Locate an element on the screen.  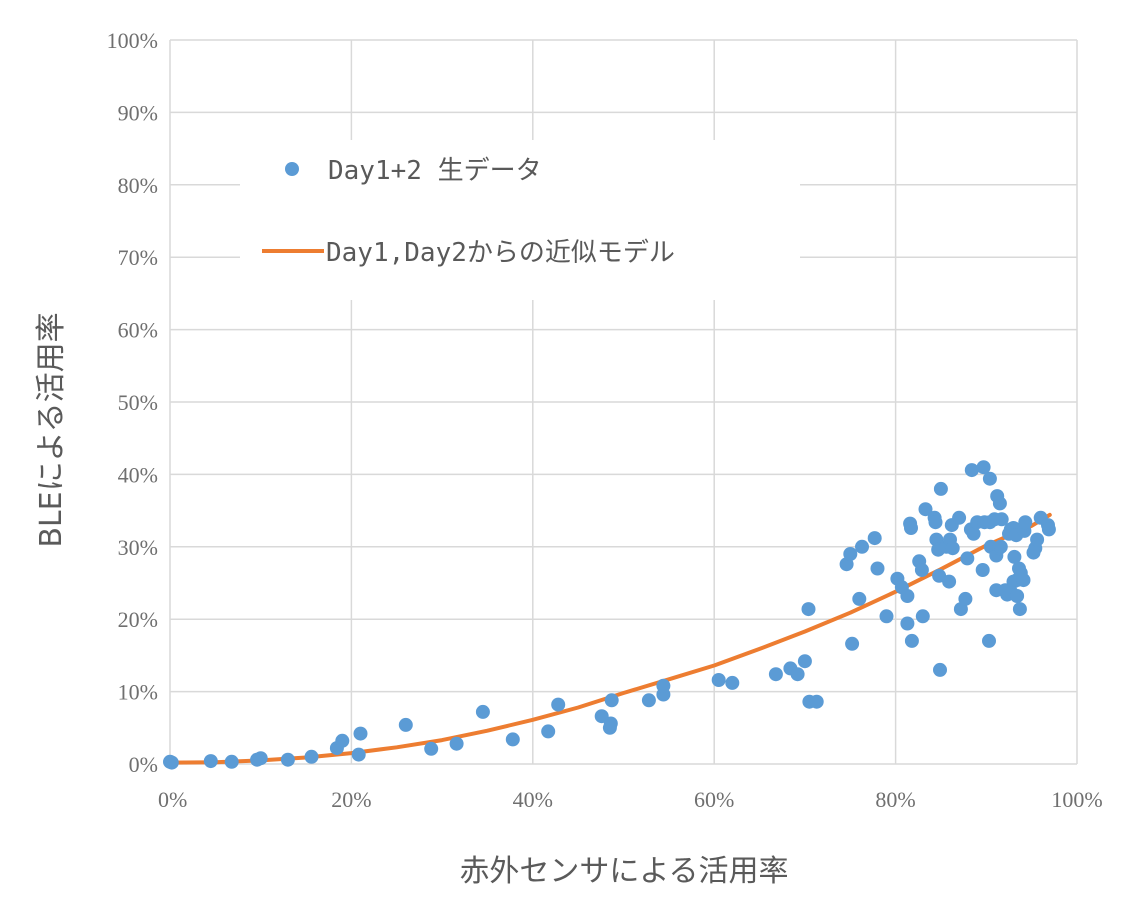
legend: Day1+2 生データ Day1,Day2からの近似モデル is located at coordinates (520, 220).